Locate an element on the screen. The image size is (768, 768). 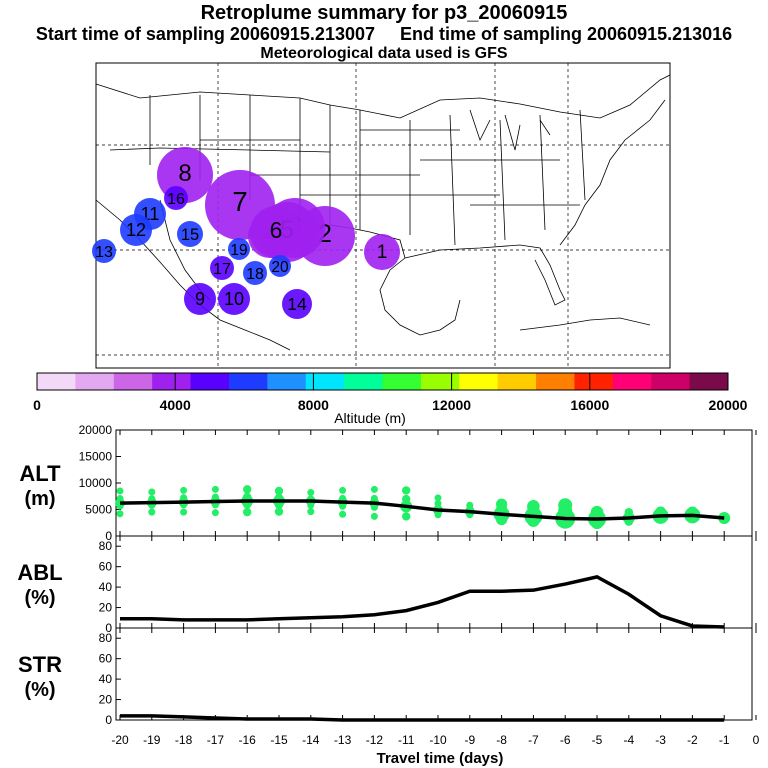
series-line-str is located at coordinates (422, 718).